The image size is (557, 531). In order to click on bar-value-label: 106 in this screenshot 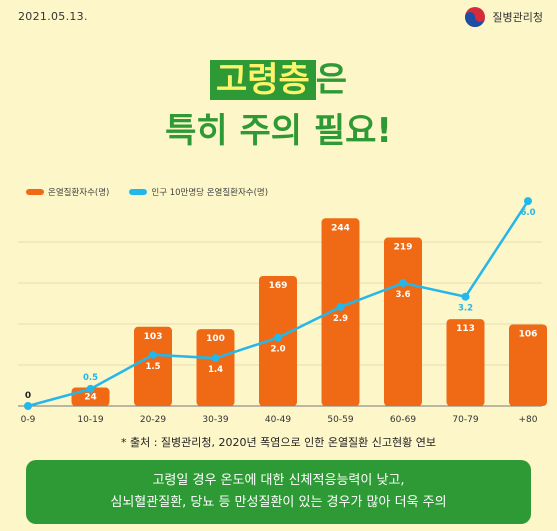, I will do `click(528, 334)`.